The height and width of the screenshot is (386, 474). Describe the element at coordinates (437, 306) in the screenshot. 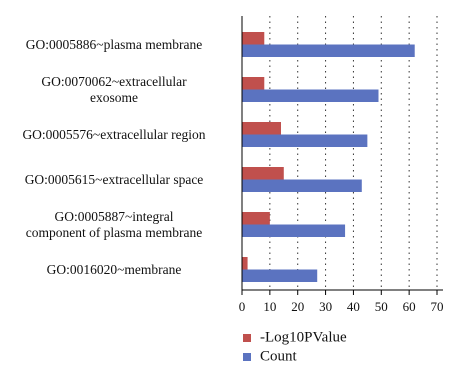

I see `x-tick-label: 70` at that location.